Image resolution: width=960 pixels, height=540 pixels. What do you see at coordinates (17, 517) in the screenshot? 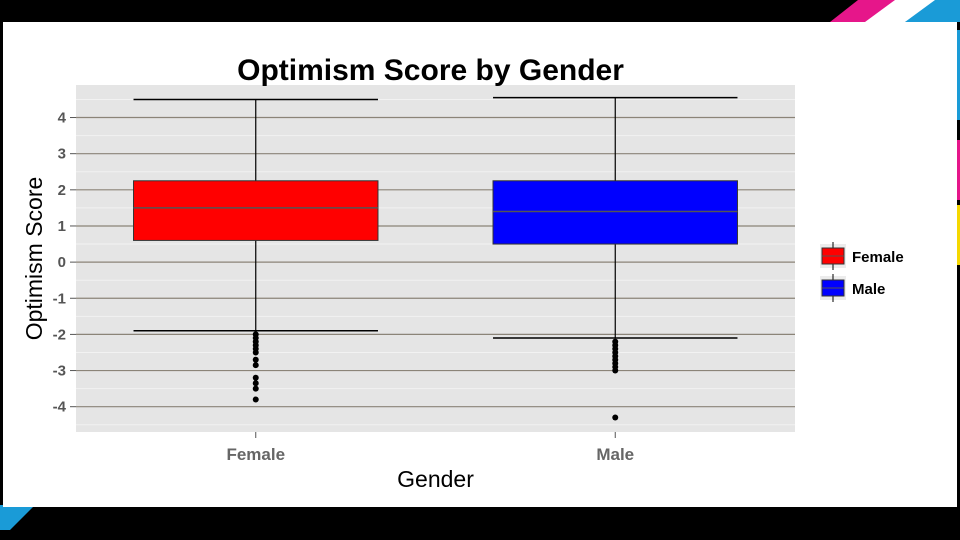
I see `accent-stripe-bottom-left` at bounding box center [17, 517].